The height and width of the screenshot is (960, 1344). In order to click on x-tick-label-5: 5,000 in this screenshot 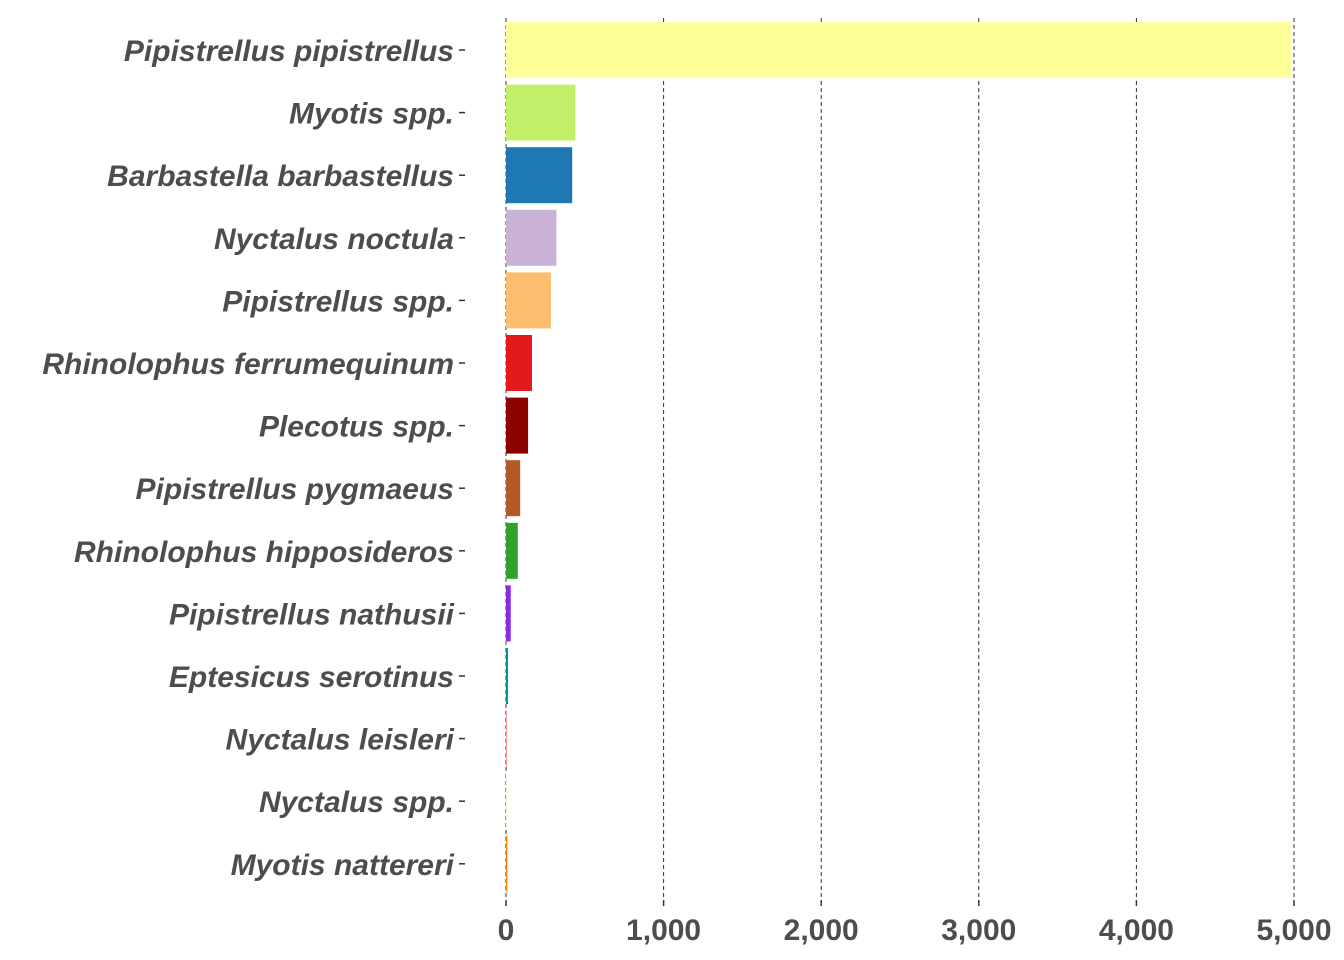, I will do `click(1293, 930)`.